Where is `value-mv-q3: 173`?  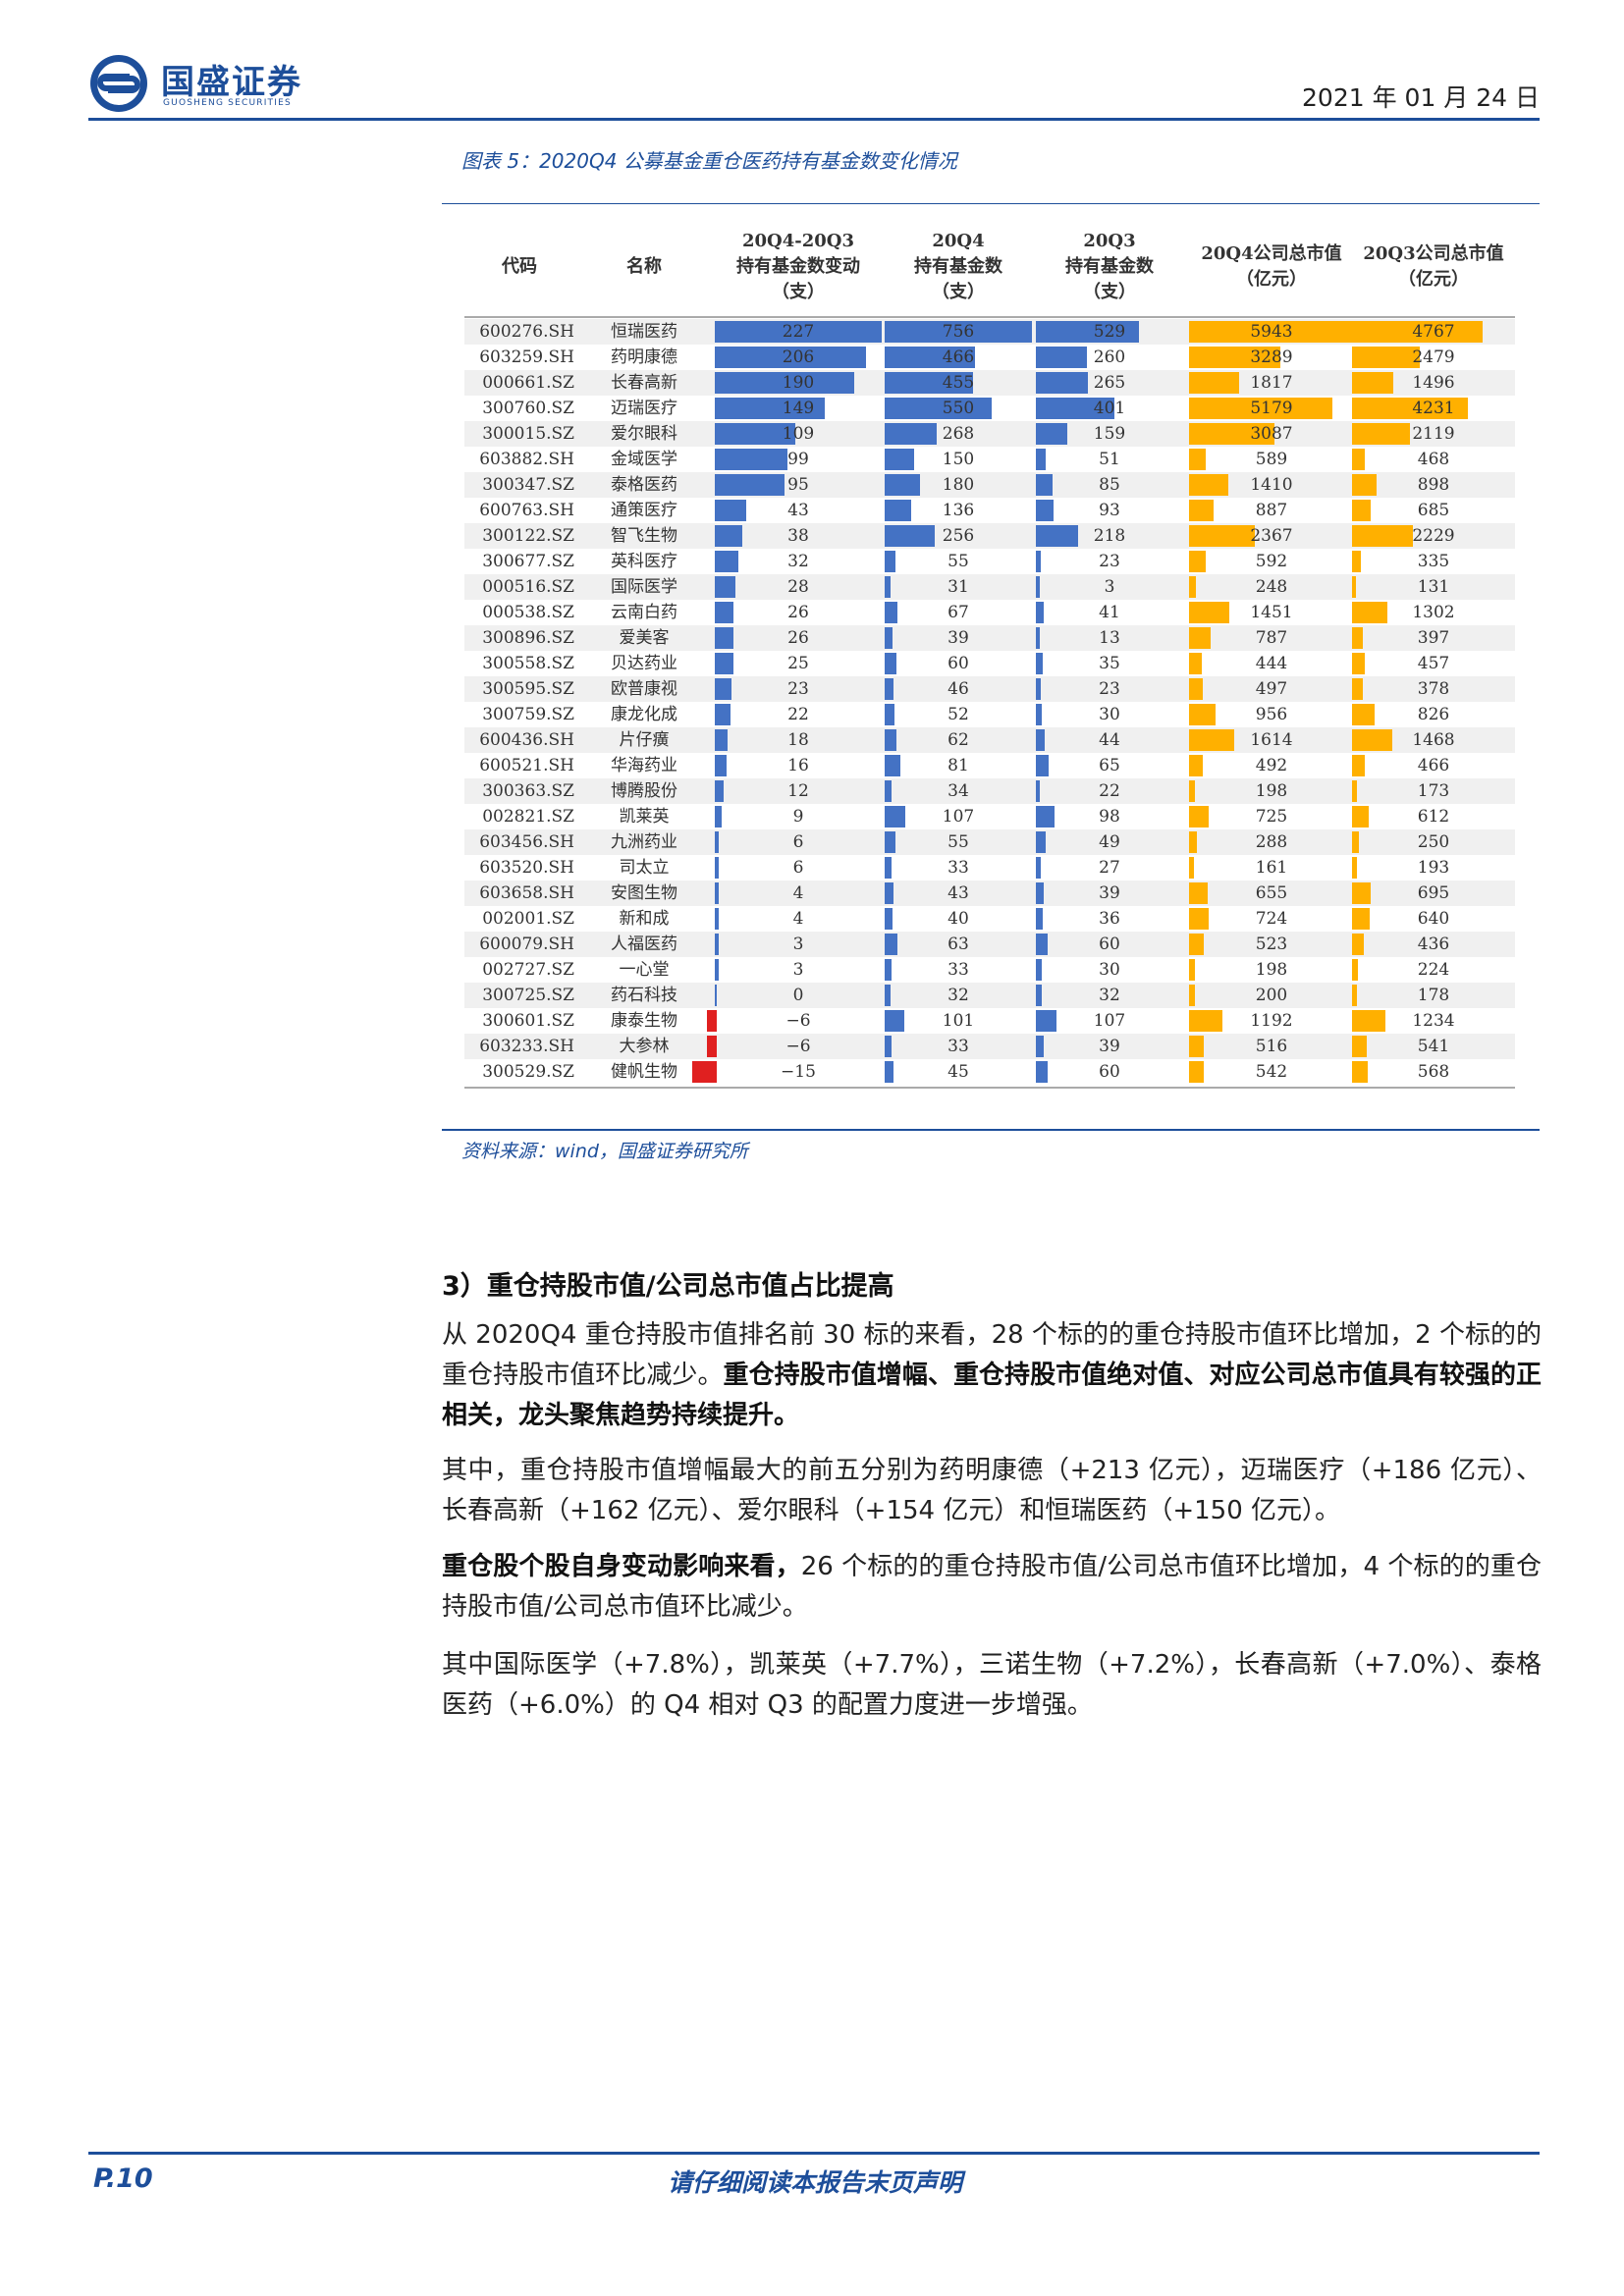 value-mv-q3: 173 is located at coordinates (1433, 791).